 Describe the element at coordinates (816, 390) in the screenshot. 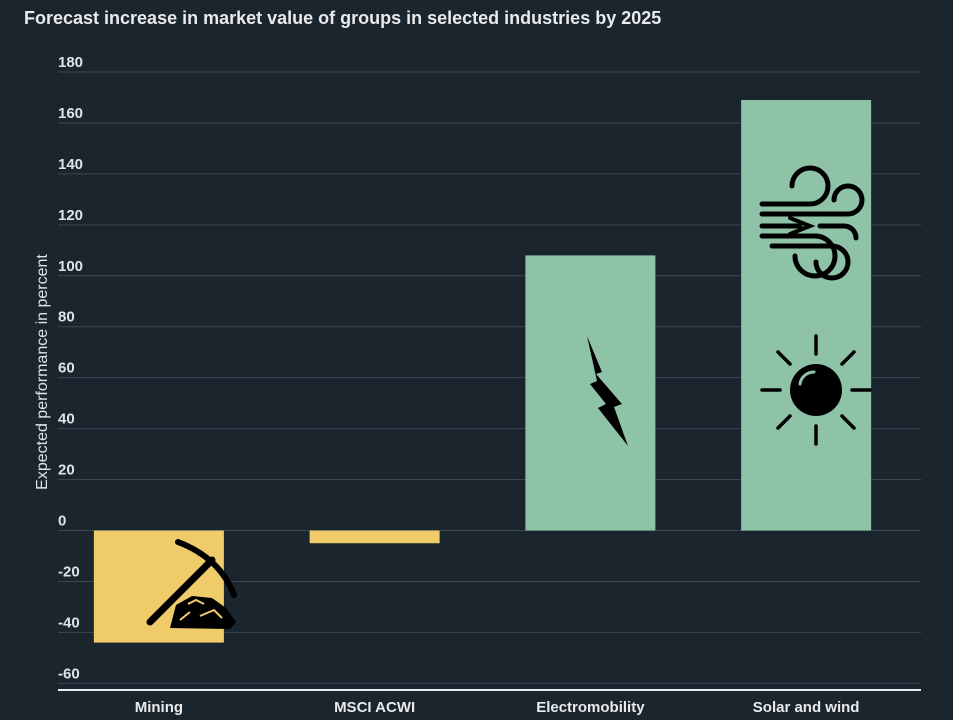

I see `sun-icon` at that location.